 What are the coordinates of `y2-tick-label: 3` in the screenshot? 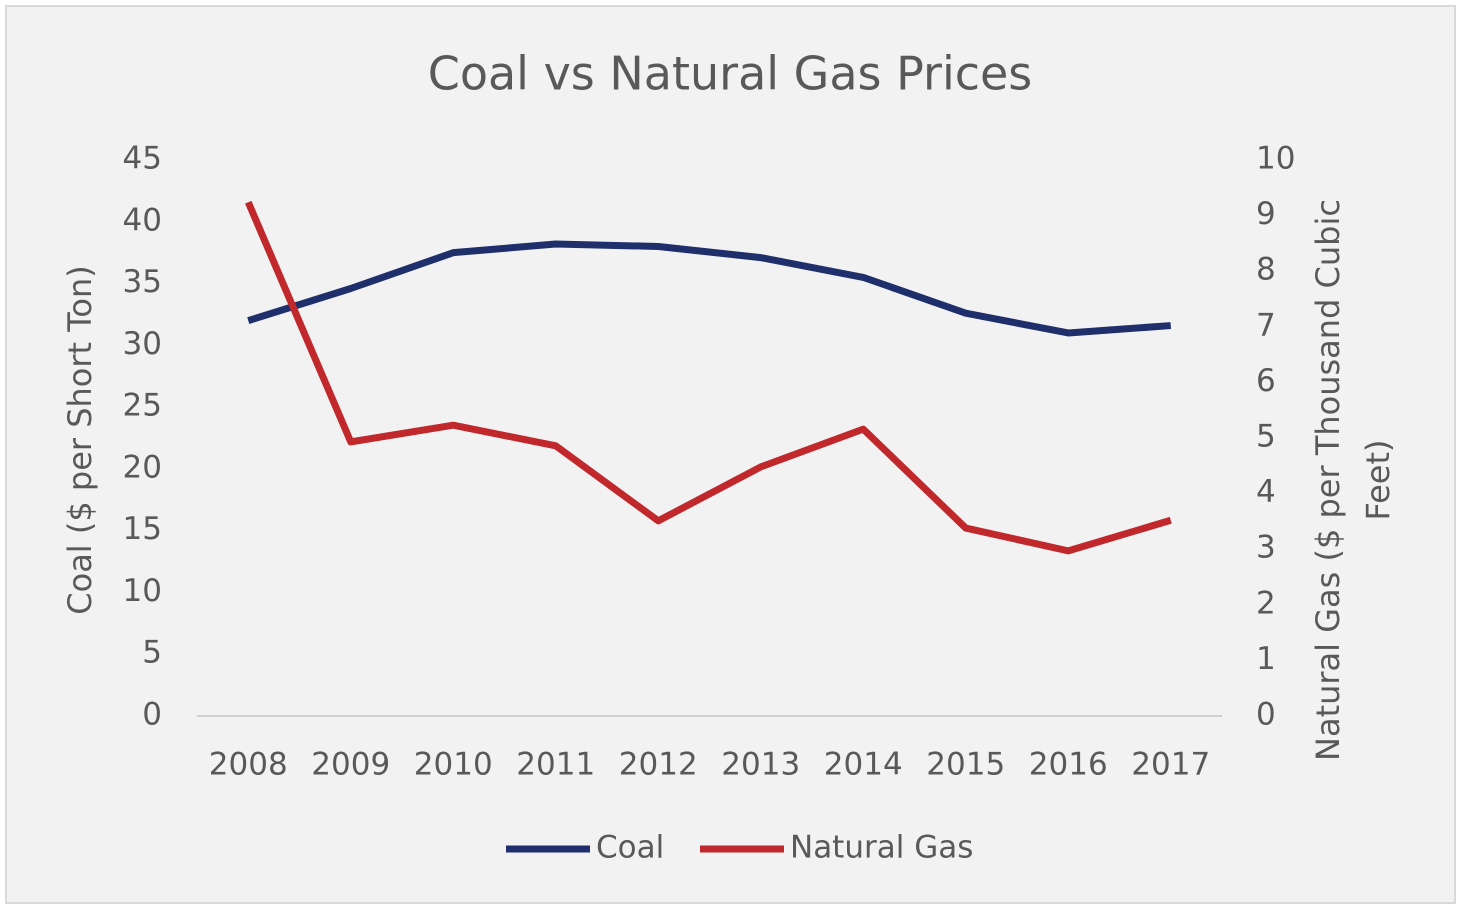 It's located at (1266, 548).